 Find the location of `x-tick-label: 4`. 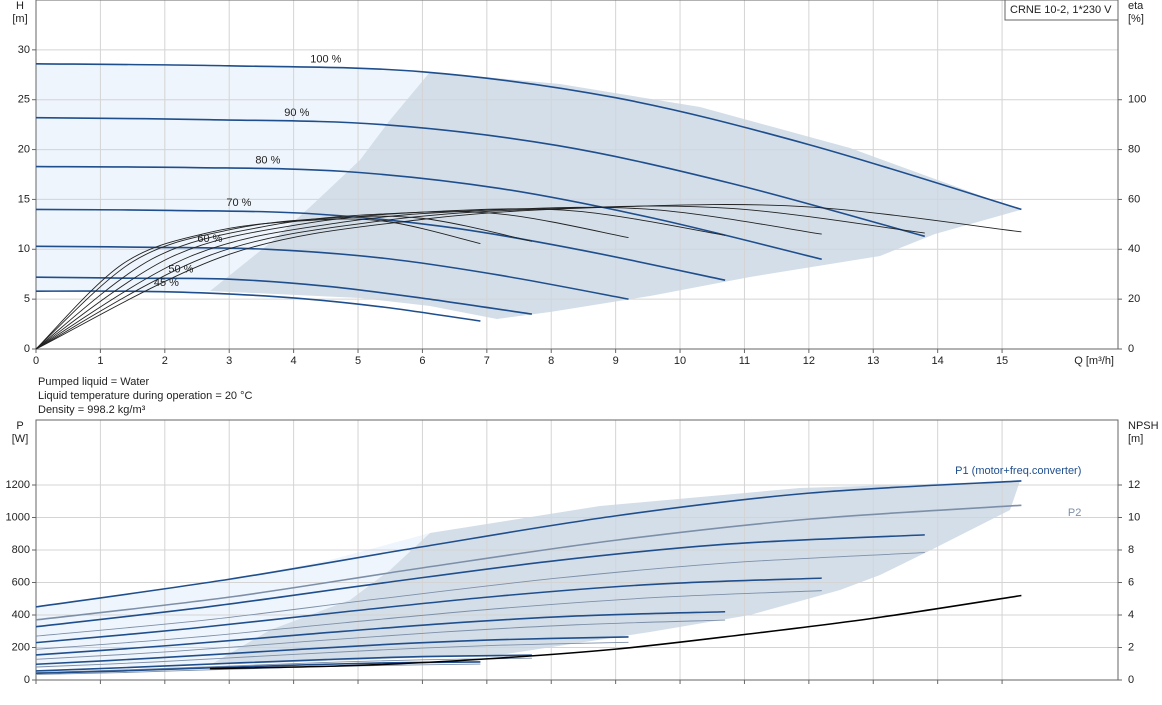

x-tick-label: 4 is located at coordinates (294, 361).